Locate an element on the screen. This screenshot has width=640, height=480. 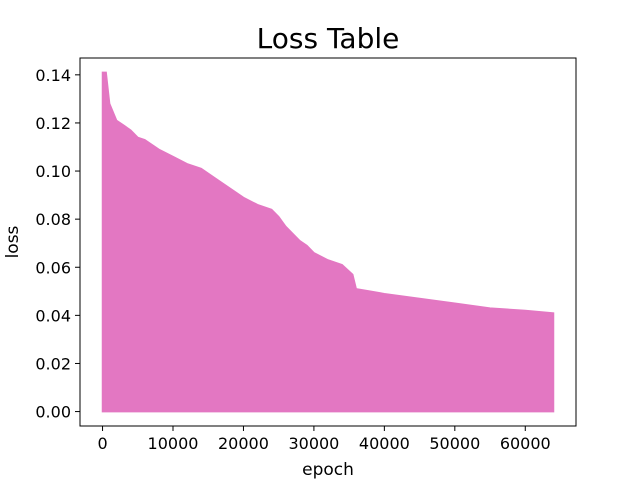
x-axis-label: epoch is located at coordinates (328, 470).